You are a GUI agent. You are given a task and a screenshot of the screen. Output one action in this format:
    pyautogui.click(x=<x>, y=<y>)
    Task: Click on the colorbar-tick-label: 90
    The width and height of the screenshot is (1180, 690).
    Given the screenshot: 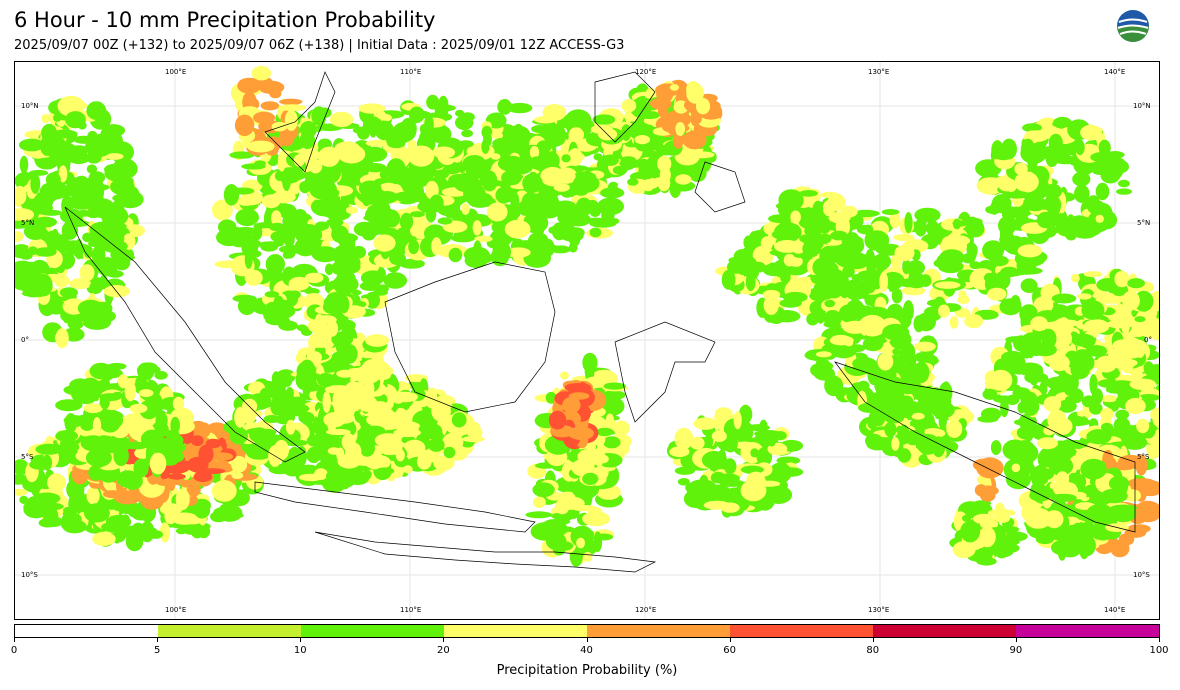 What is the action you would take?
    pyautogui.click(x=1016, y=650)
    